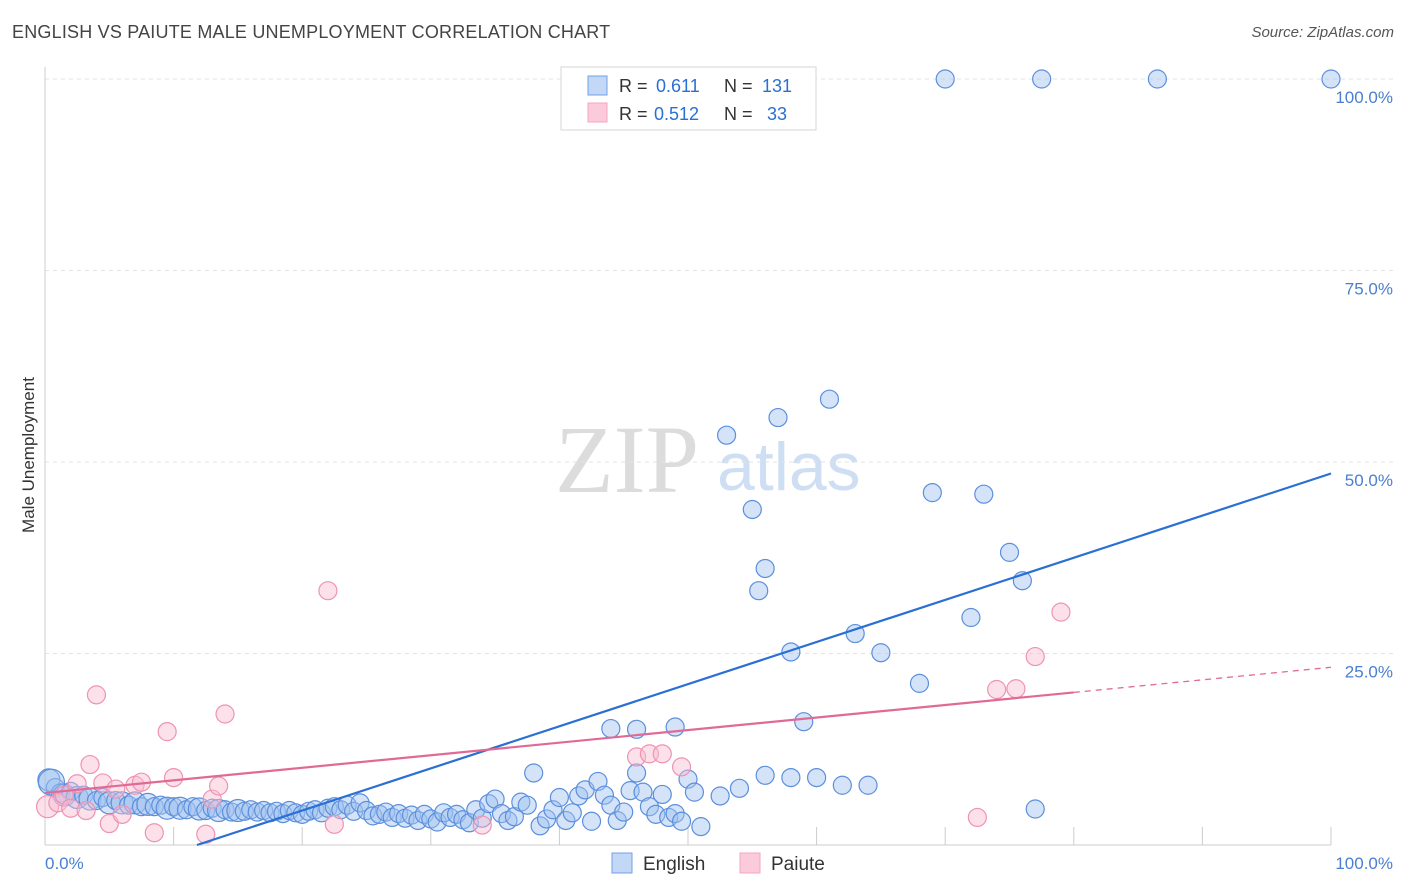  Describe the element at coordinates (633, 114) in the screenshot. I see `legend-paiute-r-label: R =` at that location.